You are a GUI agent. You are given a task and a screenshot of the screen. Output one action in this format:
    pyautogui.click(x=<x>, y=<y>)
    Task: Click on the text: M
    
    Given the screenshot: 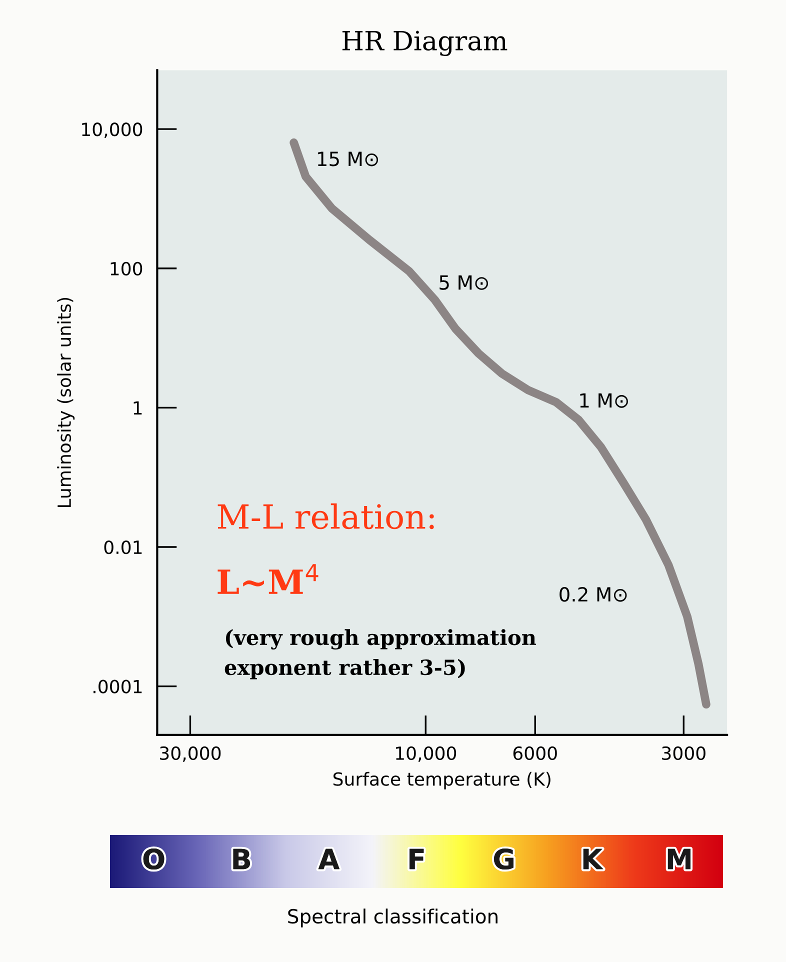 What is the action you would take?
    pyautogui.click(x=679, y=859)
    